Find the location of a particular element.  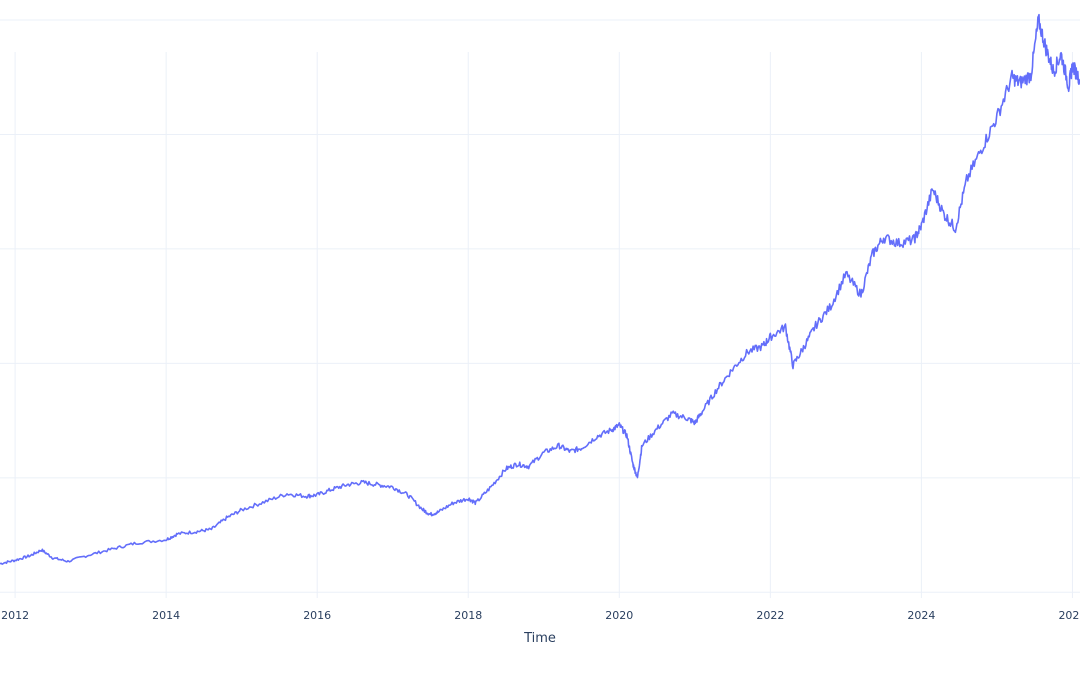

x-tick-label: 2022 is located at coordinates (770, 615).